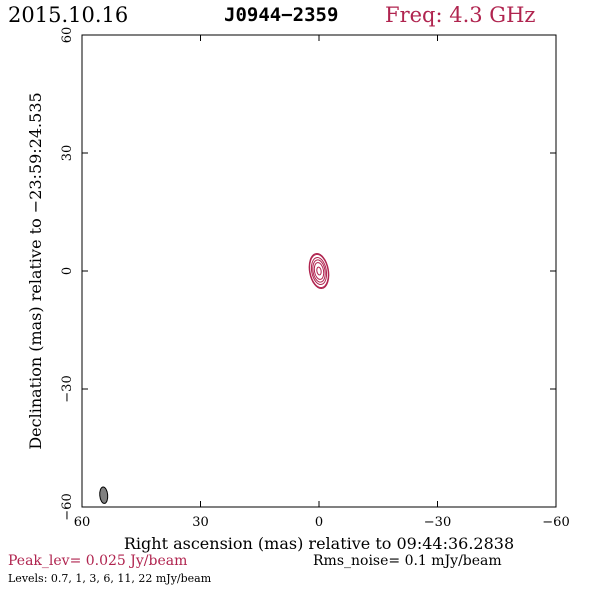  I want to click on y-axis-tick-labels: −60 −30 0 30 60, so click(67, 274).